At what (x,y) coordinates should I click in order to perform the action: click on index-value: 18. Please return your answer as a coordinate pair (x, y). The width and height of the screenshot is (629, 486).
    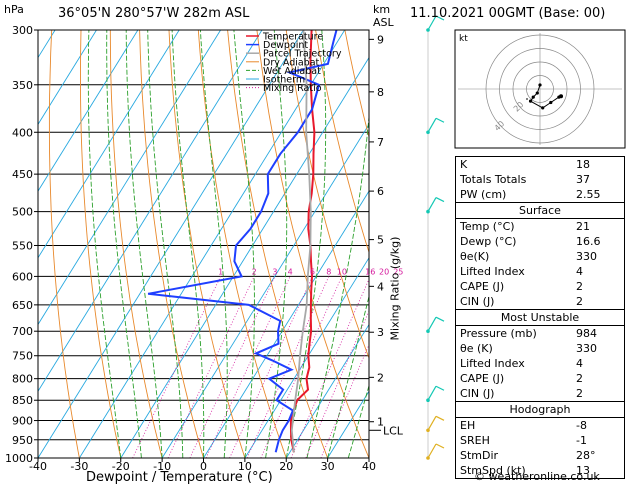
    Looking at the image, I should click on (583, 164).